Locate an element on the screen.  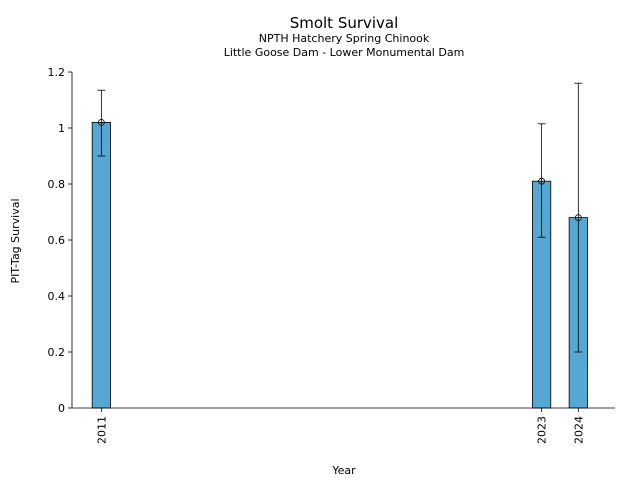
chart-subtitle-line-1: NPTH Hatchery Spring Chinook is located at coordinates (344, 38).